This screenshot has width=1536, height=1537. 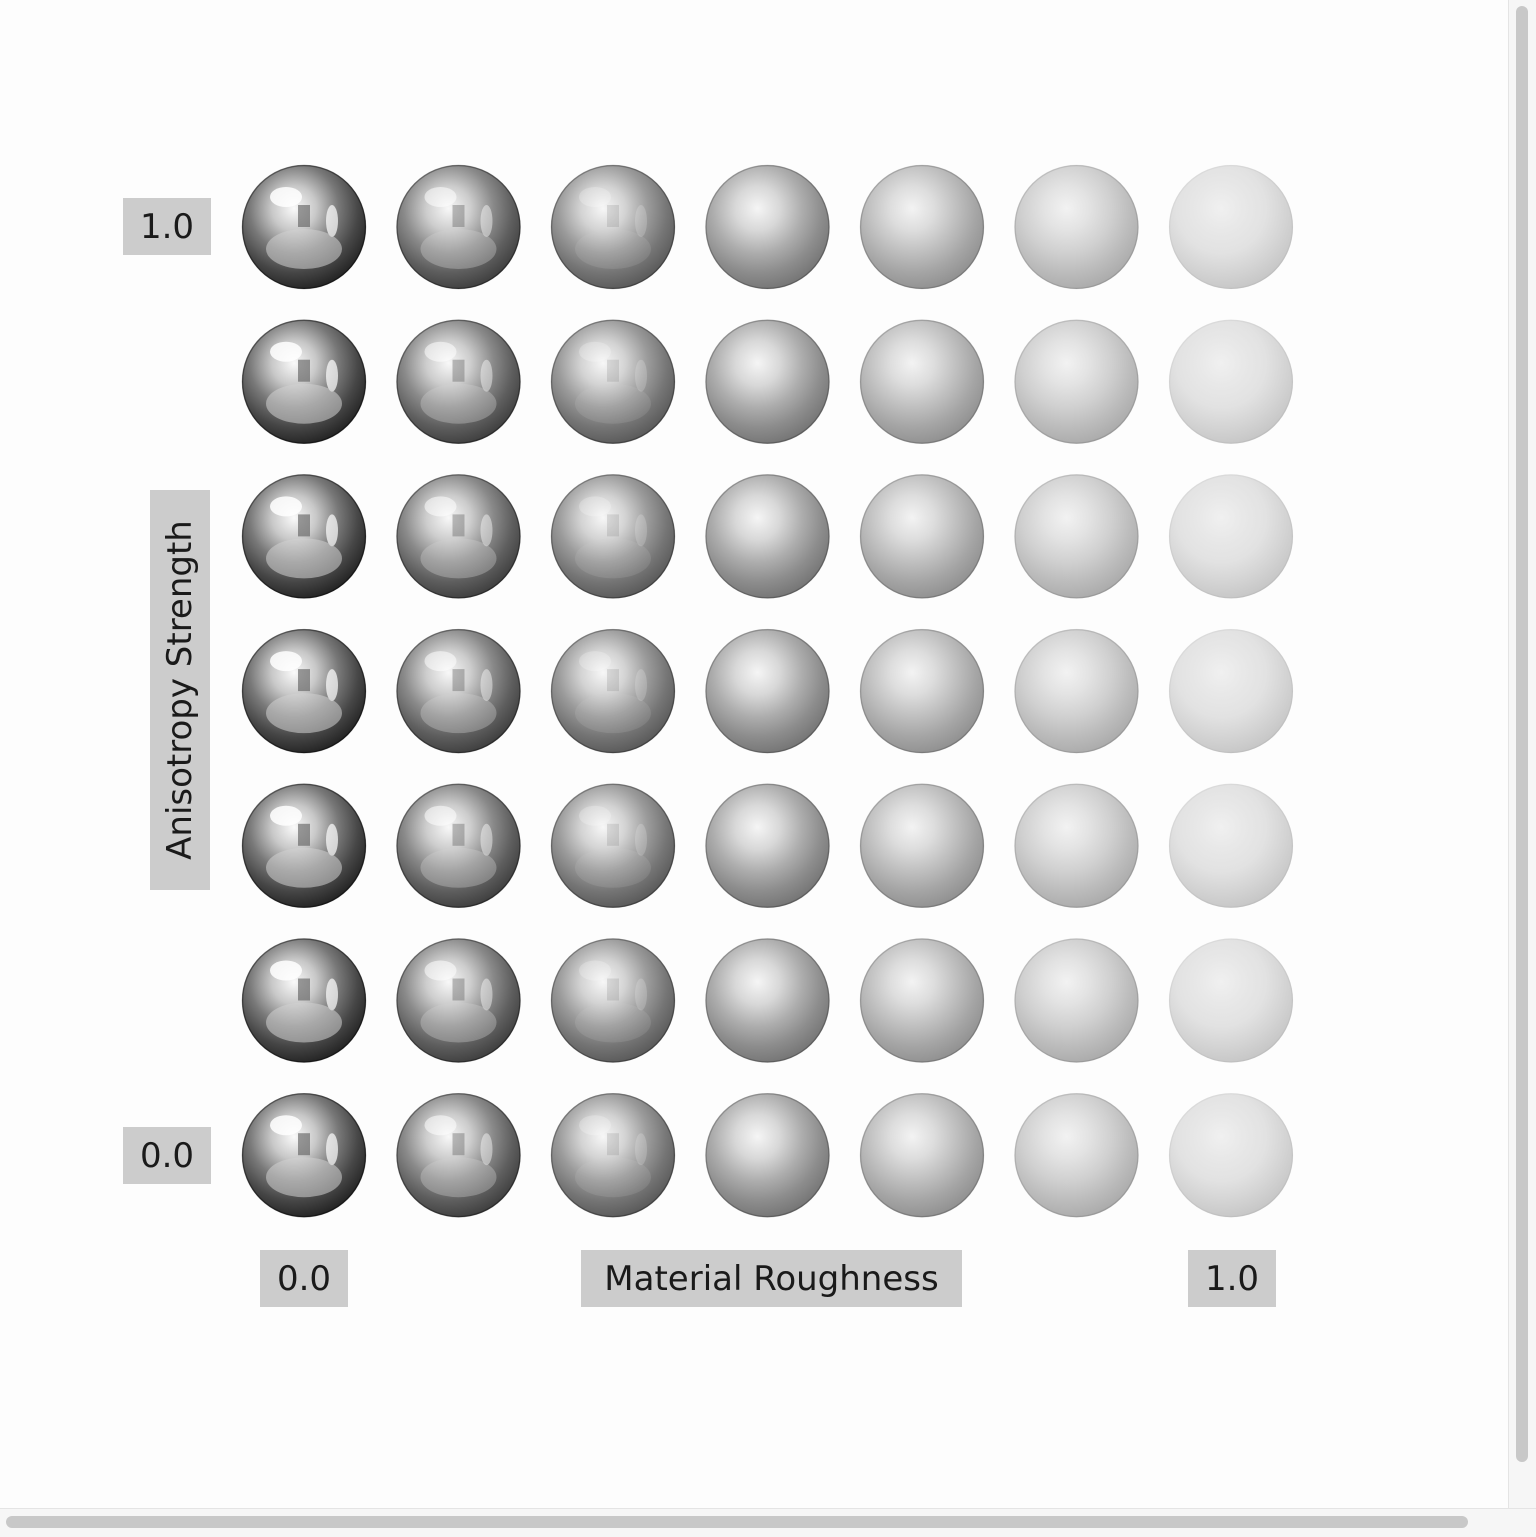 I want to click on x-axis-title: Material Roughness, so click(x=771, y=1278).